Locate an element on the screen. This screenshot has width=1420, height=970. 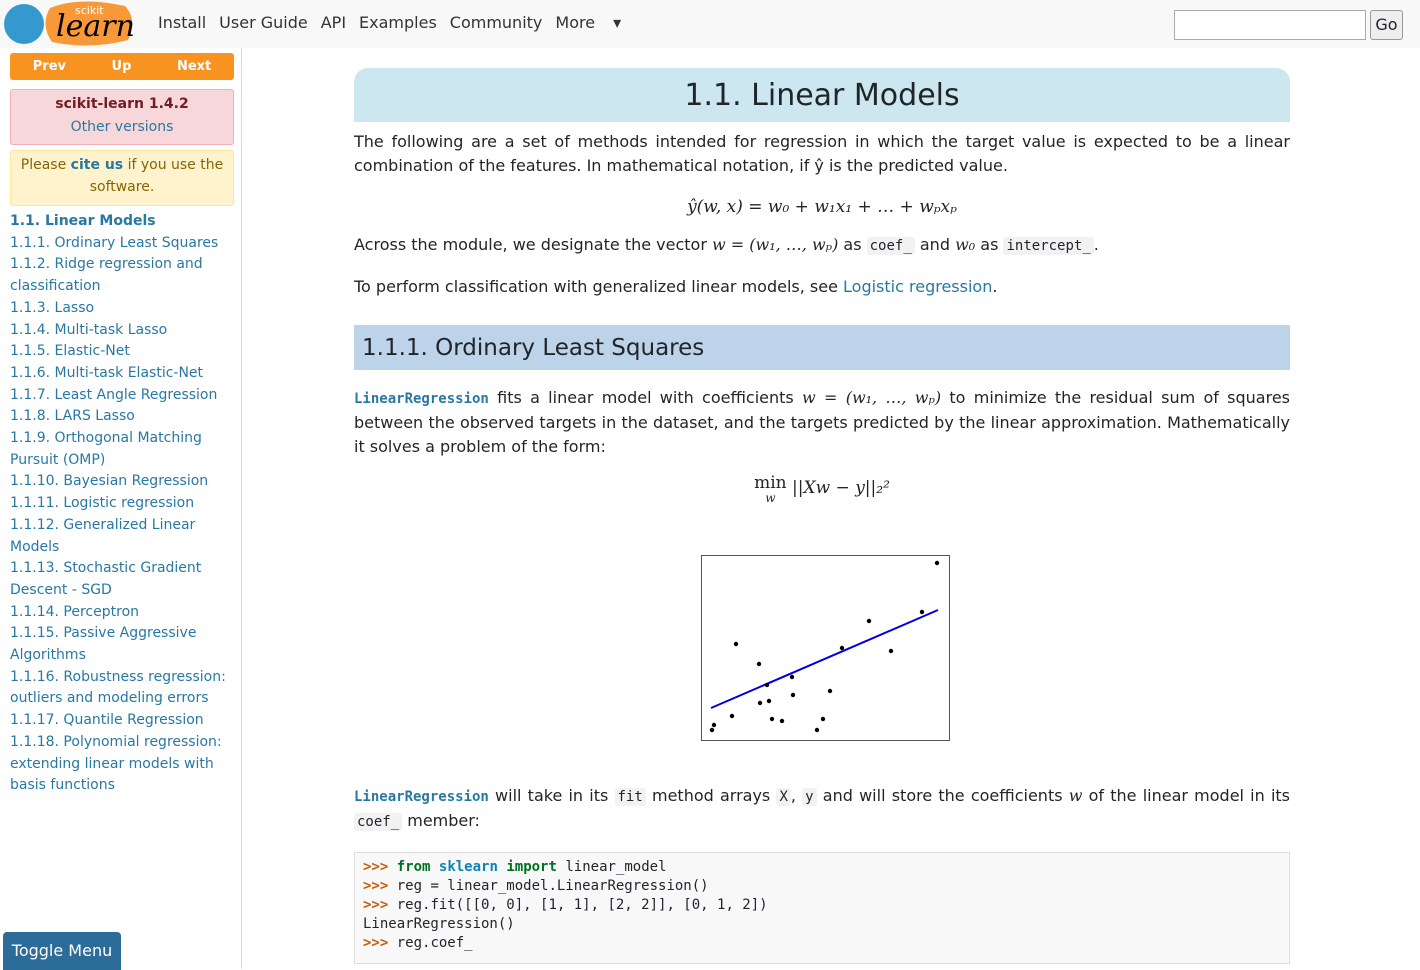
search-button: Go is located at coordinates (1386, 25).